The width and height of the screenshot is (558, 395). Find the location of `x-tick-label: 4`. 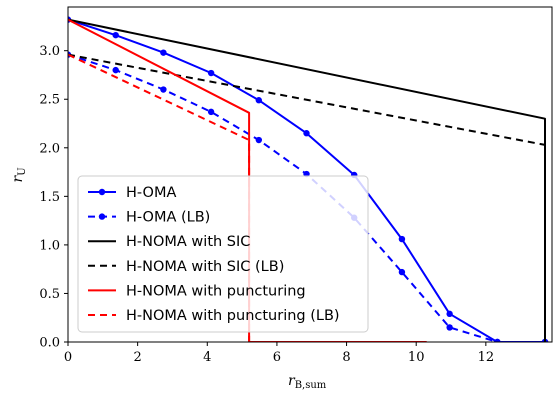

x-tick-label: 4 is located at coordinates (207, 357).